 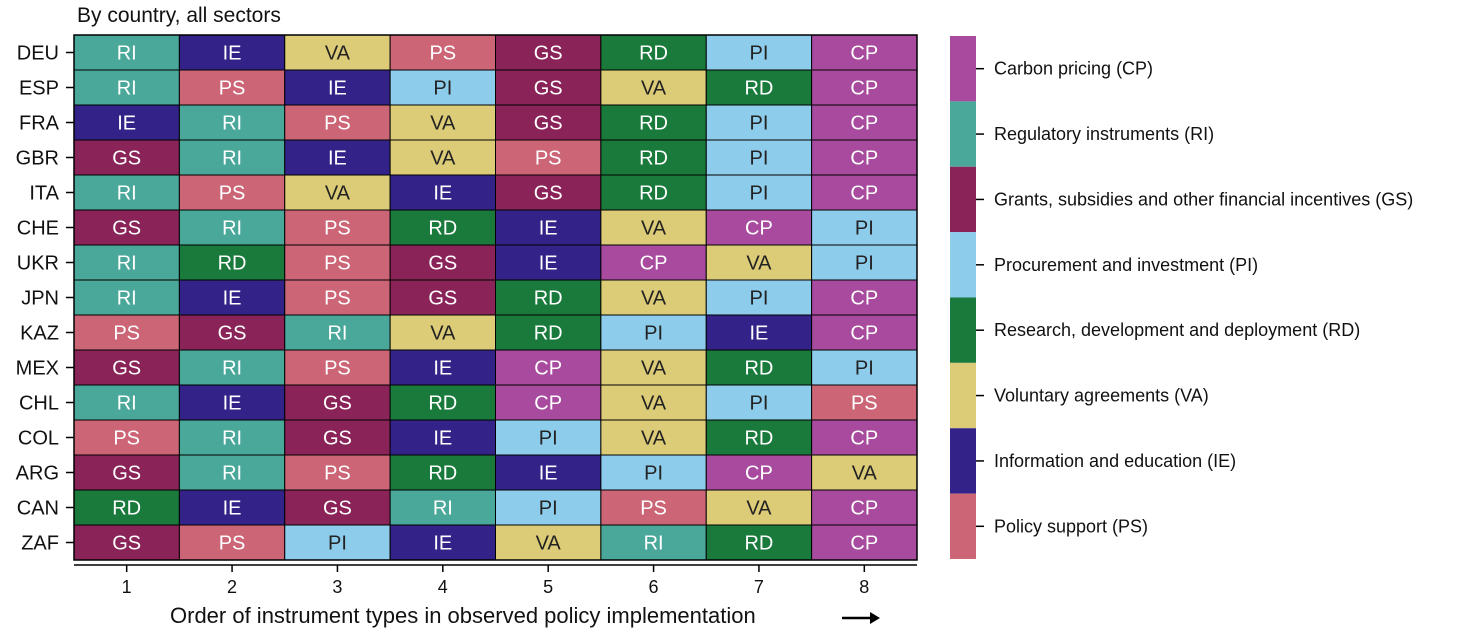 What do you see at coordinates (37, 369) in the screenshot?
I see `y-tick-label: MEX` at bounding box center [37, 369].